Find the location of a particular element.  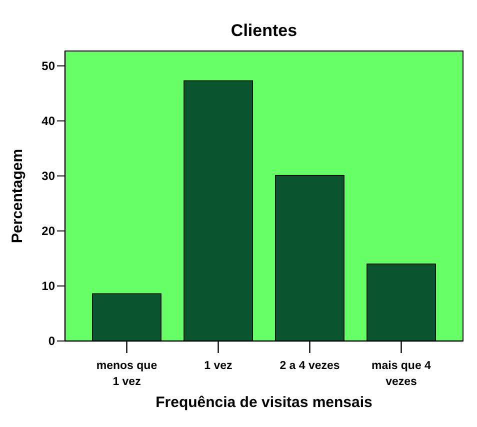

y-tick-label: 40 is located at coordinates (49, 121).